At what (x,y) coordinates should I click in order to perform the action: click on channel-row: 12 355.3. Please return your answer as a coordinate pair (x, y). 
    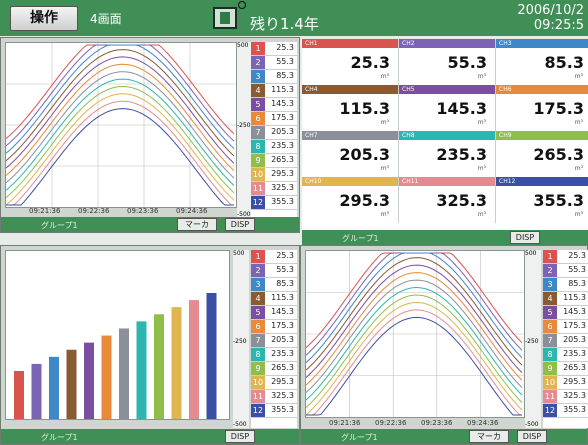
    Looking at the image, I should click on (274, 411).